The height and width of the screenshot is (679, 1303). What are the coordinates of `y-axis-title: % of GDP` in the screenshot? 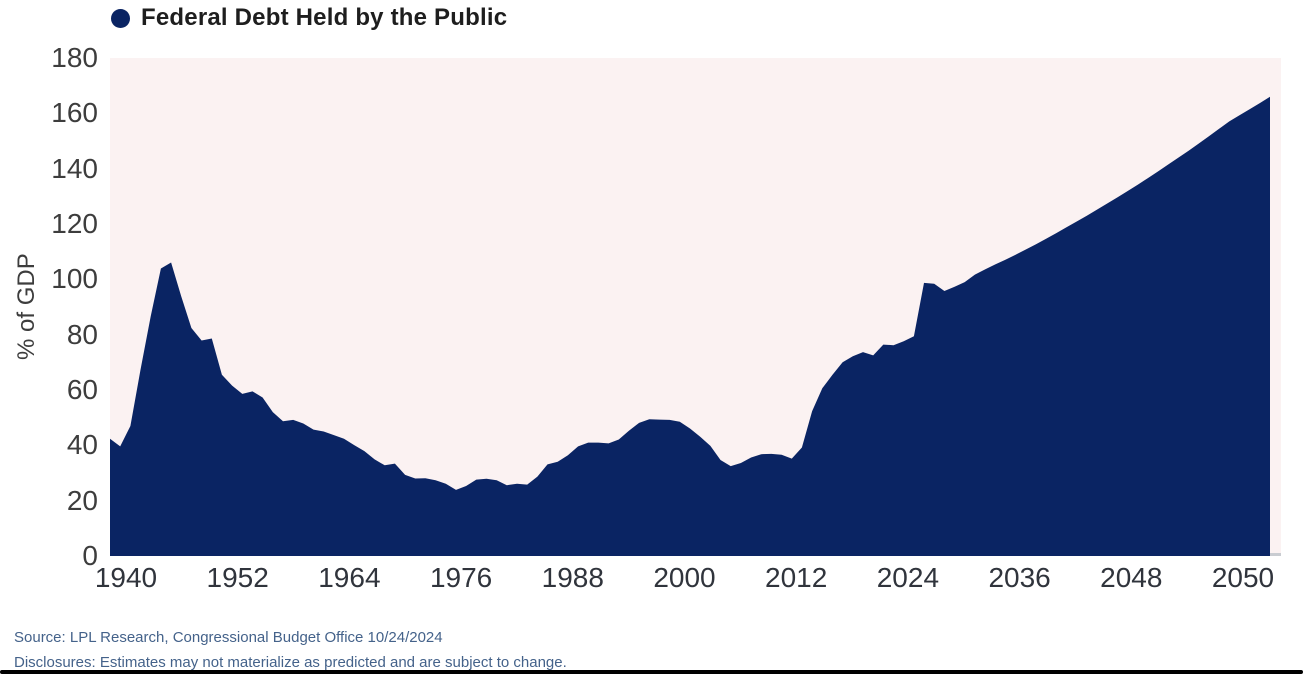 It's located at (26, 307).